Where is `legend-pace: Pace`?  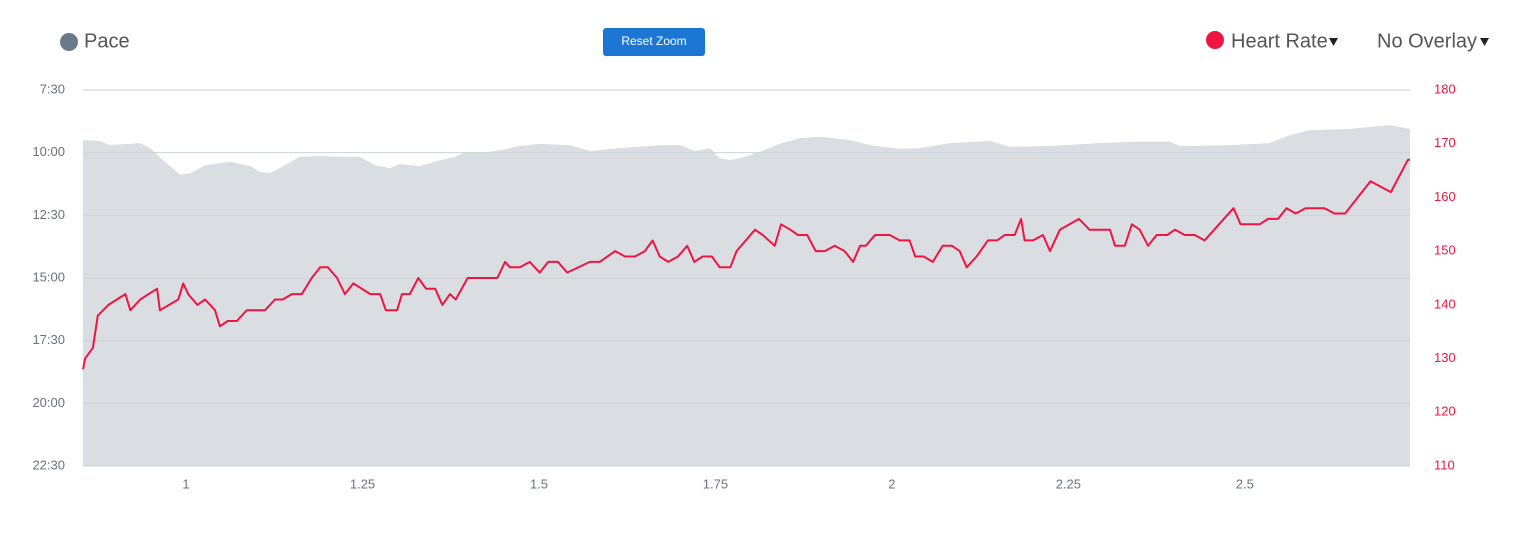 legend-pace: Pace is located at coordinates (95, 41).